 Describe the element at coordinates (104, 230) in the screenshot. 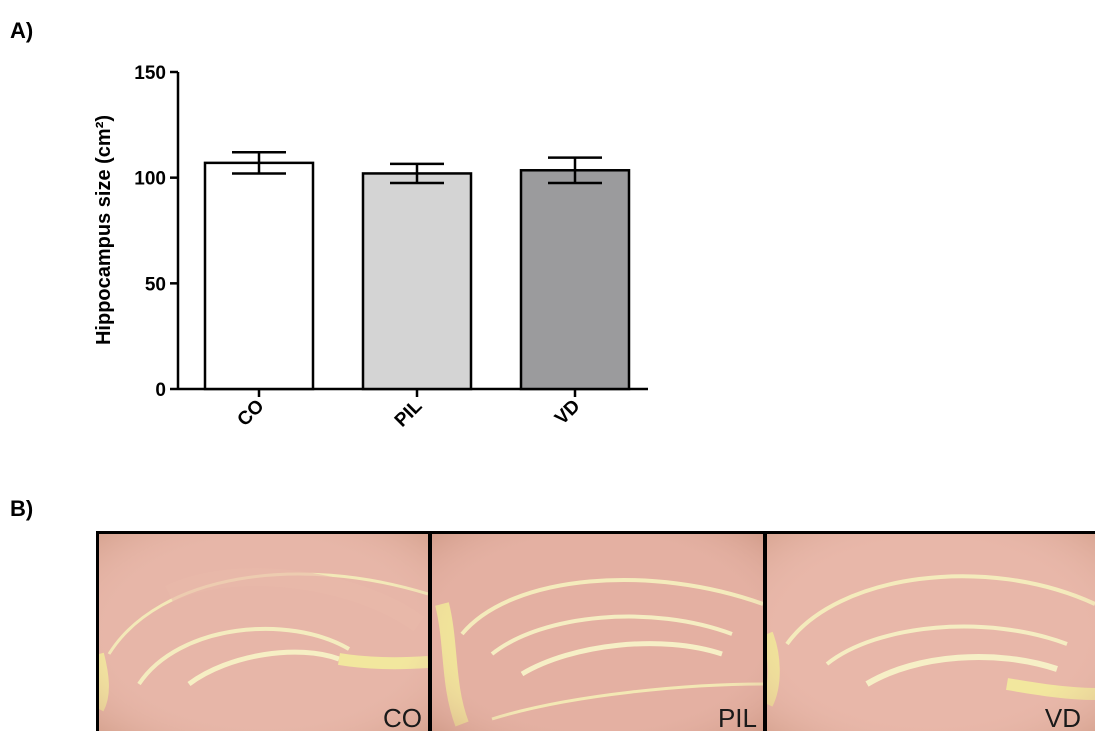

I see `y-axis-label: Hippocampus size (cm²)` at that location.